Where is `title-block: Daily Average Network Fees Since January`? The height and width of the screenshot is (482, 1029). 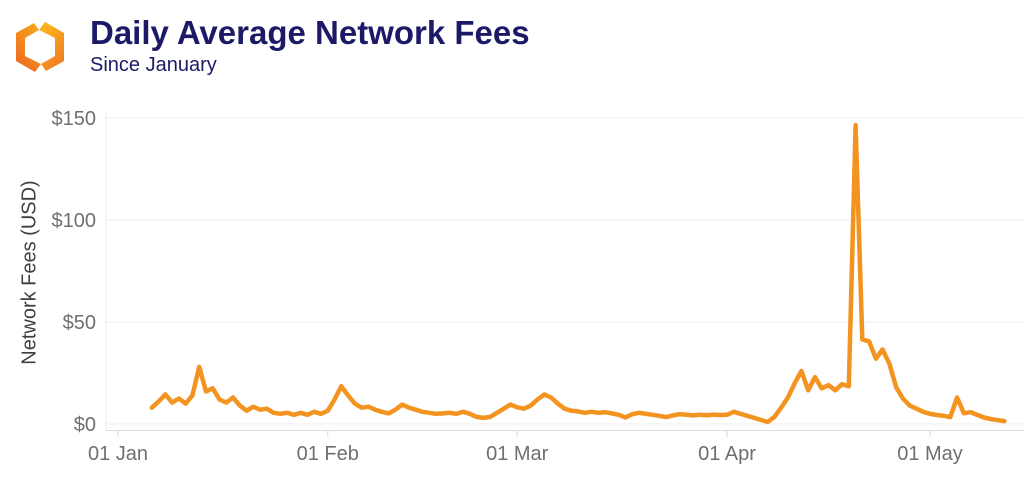
title-block: Daily Average Network Fees Since January is located at coordinates (310, 45).